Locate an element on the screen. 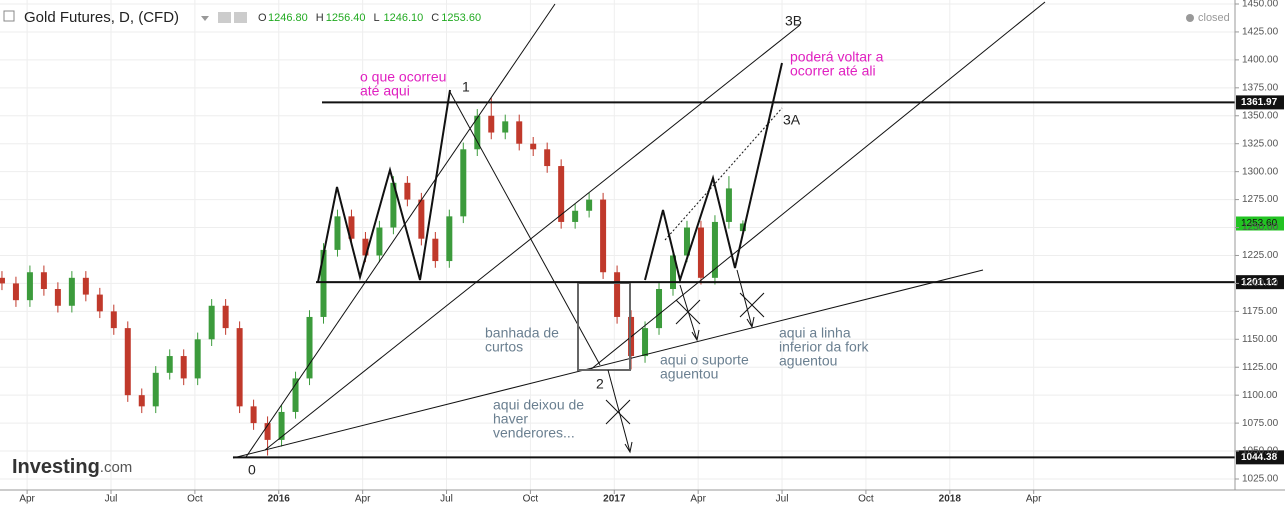 The image size is (1285, 507). logo-suffix: .com is located at coordinates (116, 467).